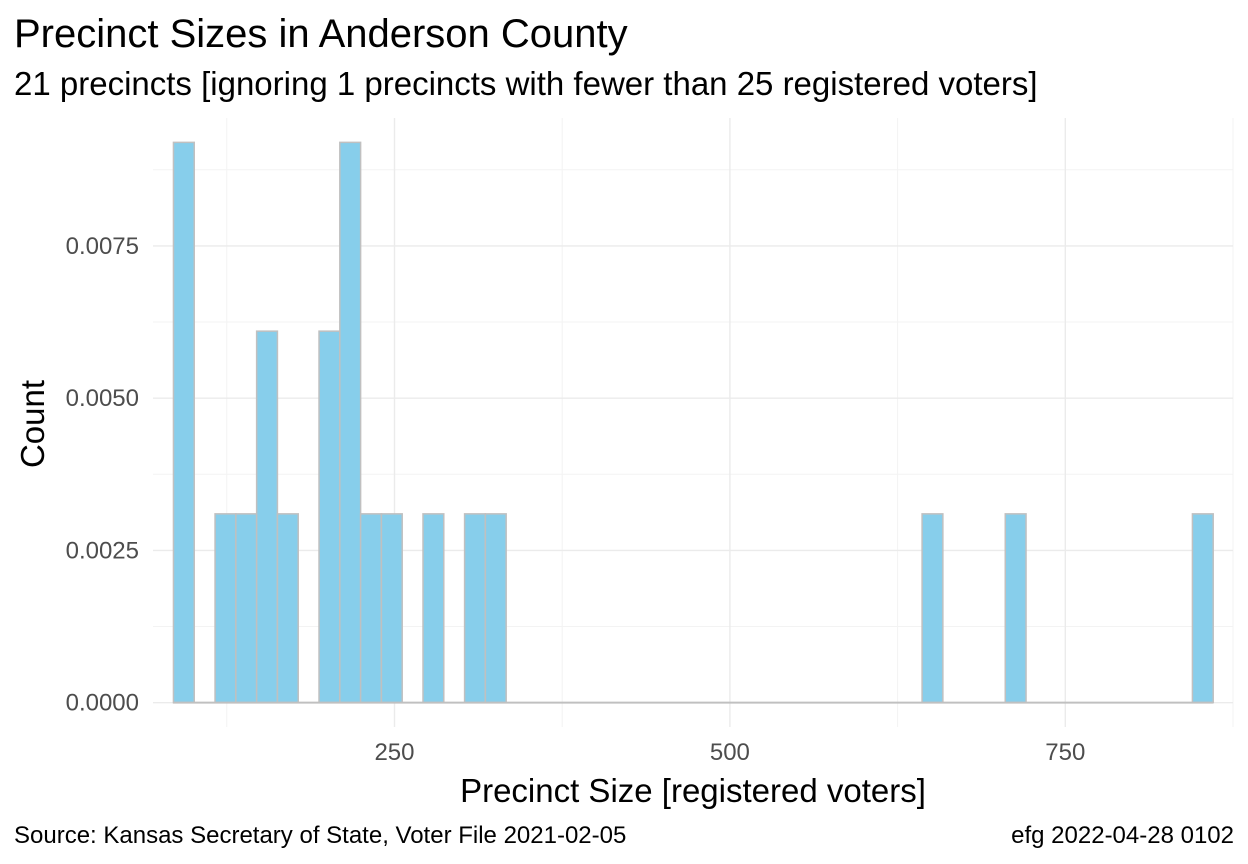 The width and height of the screenshot is (1248, 864). I want to click on y-axis-title: Count, so click(32, 424).